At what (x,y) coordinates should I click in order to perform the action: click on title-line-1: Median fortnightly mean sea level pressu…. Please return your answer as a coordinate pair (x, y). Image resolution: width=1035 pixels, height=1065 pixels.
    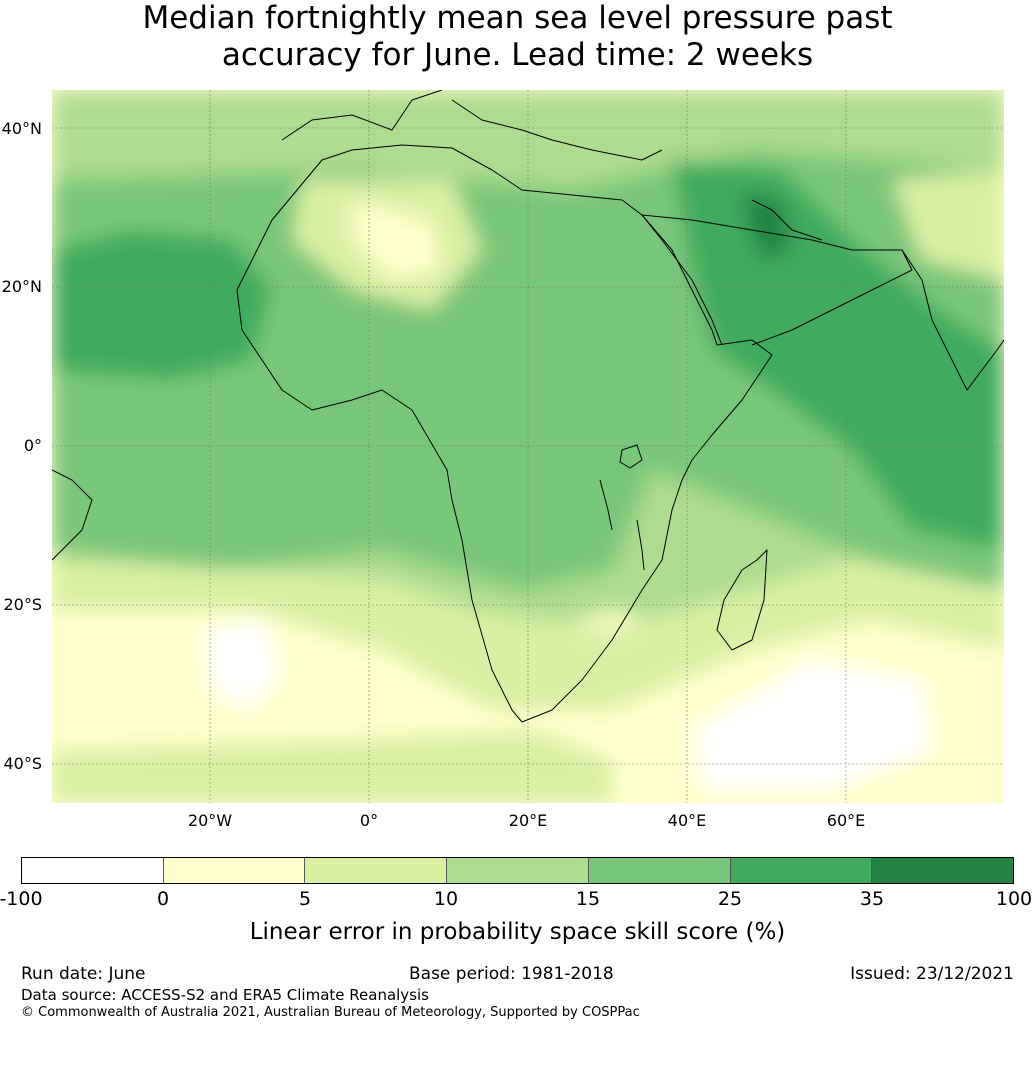
    Looking at the image, I should click on (517, 18).